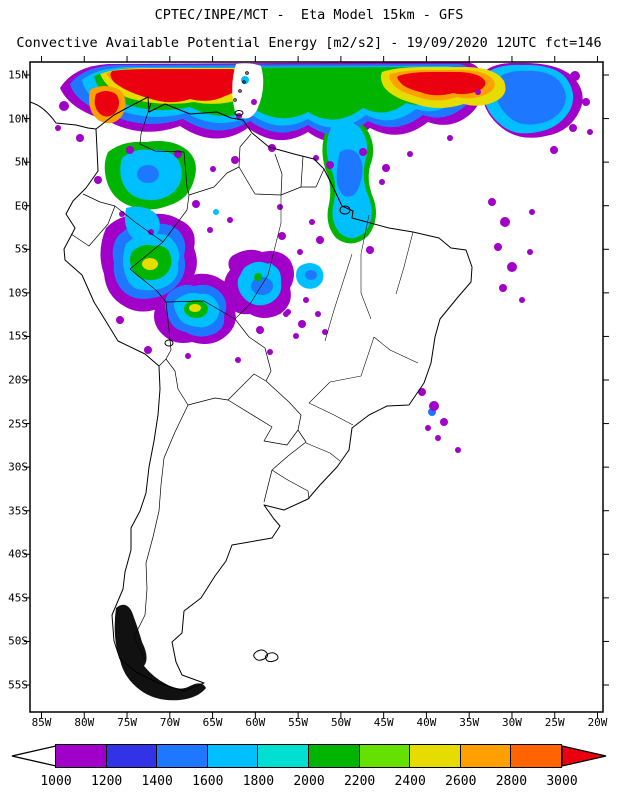  I want to click on colorbar-boundary-label: 1200, so click(106, 781).